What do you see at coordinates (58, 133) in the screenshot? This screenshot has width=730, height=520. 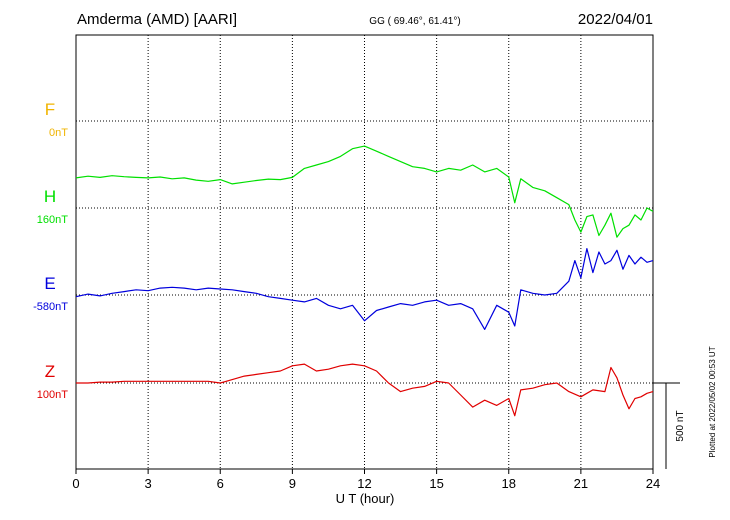 I see `series-f-baseline: 0nT` at bounding box center [58, 133].